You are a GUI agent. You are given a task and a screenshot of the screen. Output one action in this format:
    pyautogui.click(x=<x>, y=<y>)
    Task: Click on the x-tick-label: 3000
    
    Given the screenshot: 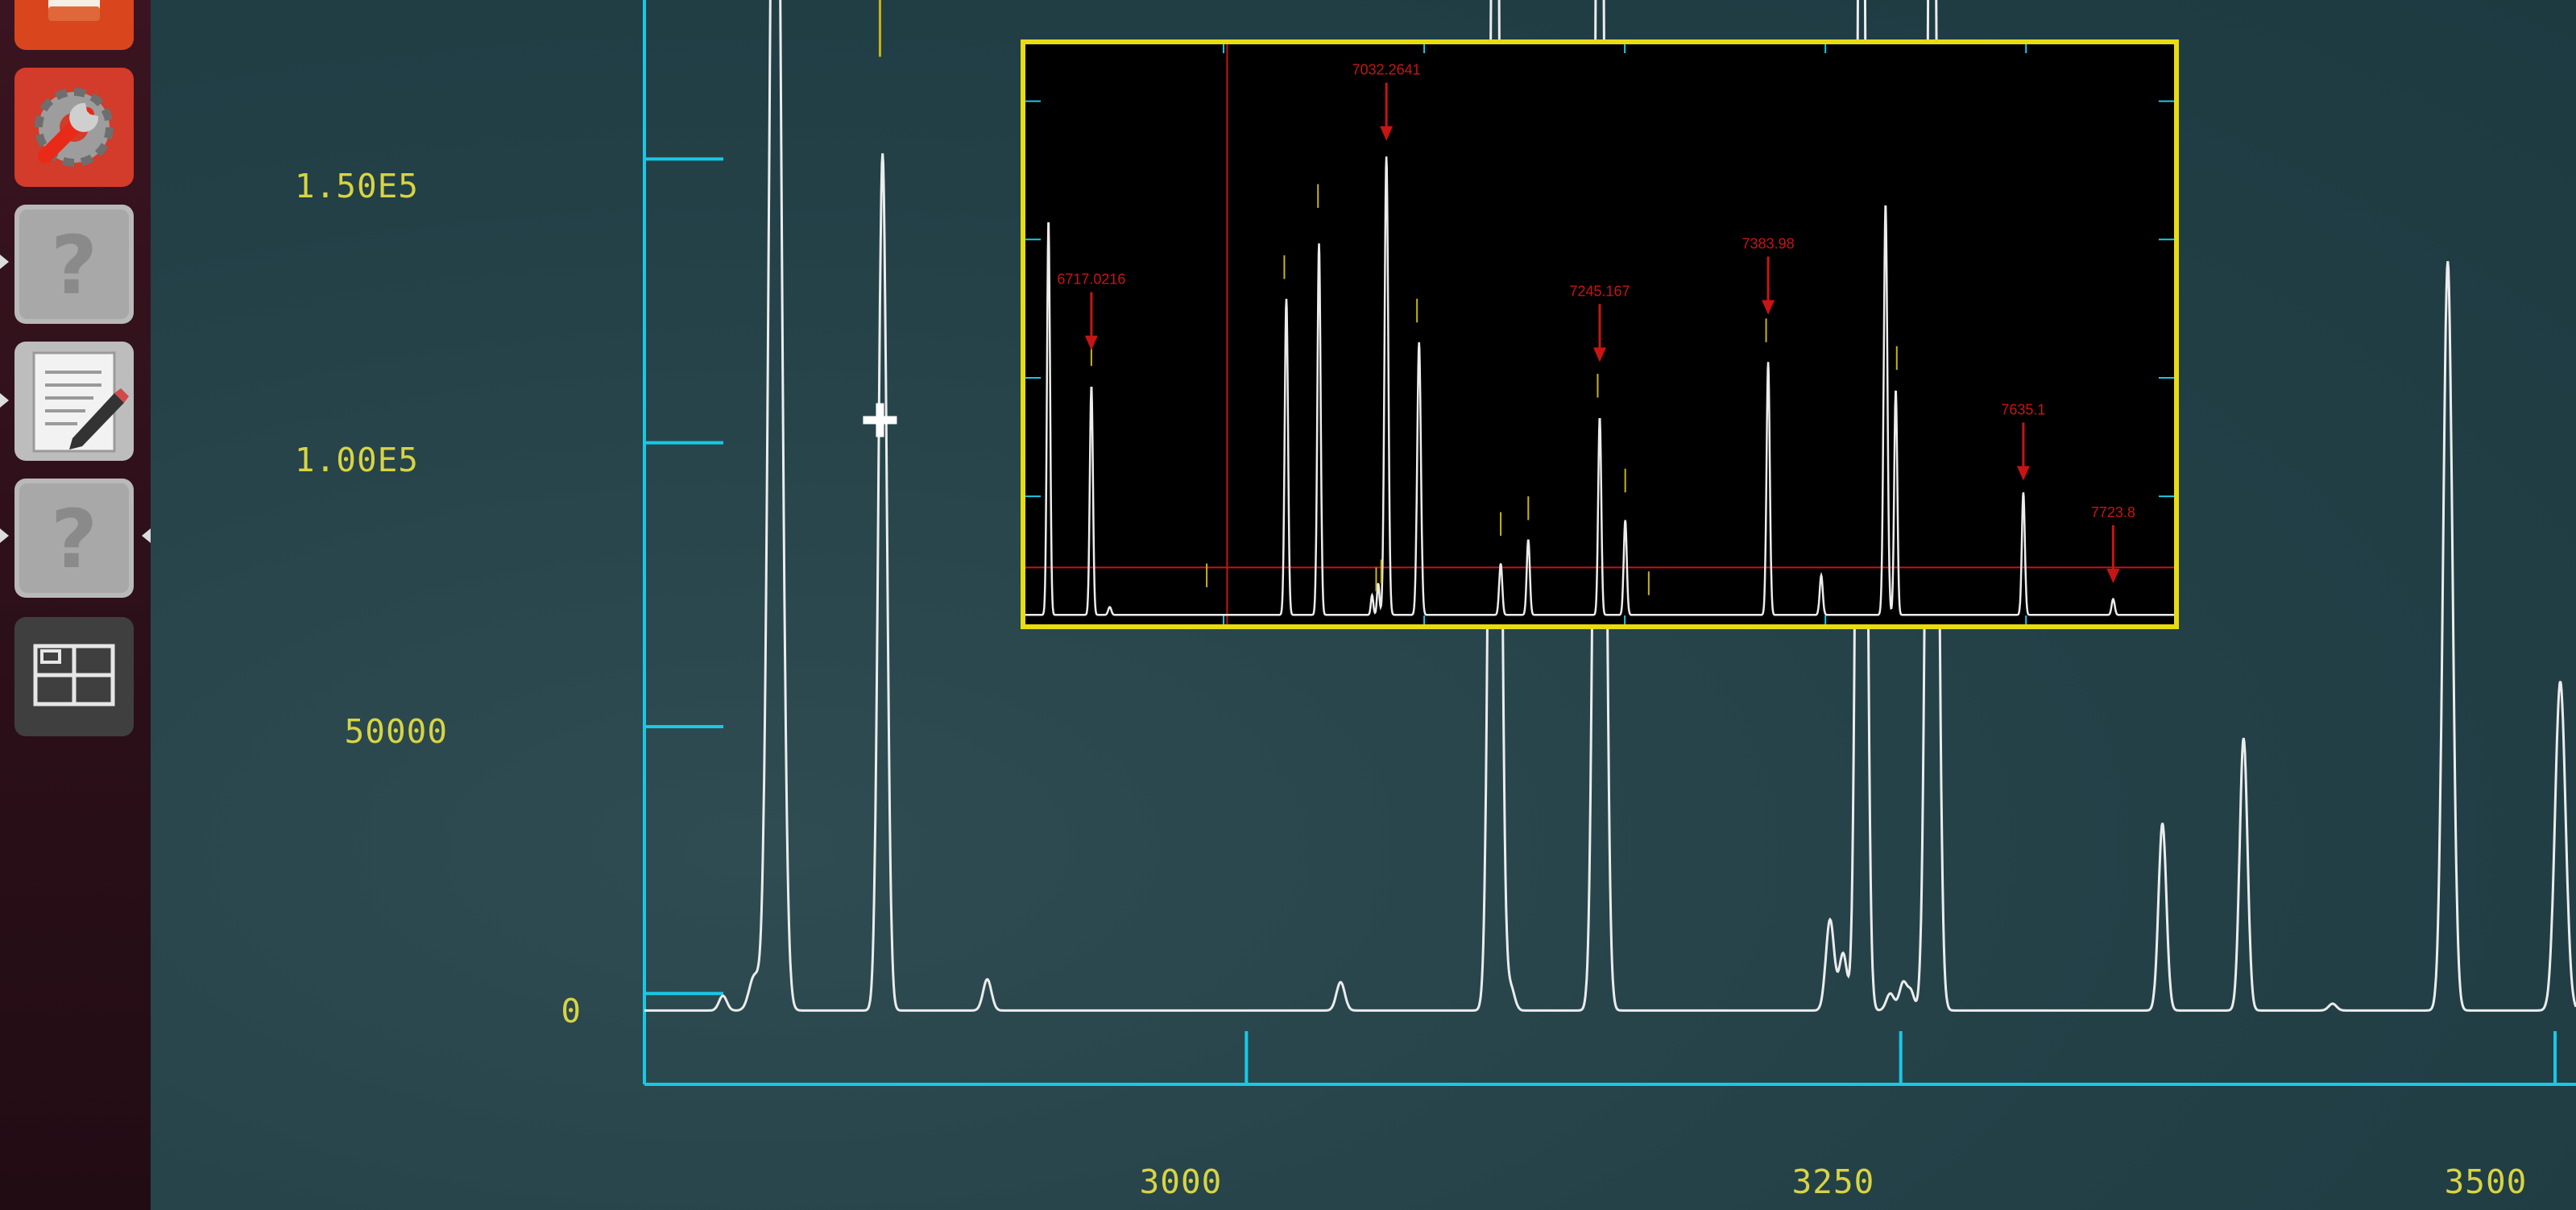 What is the action you would take?
    pyautogui.click(x=1181, y=1181)
    